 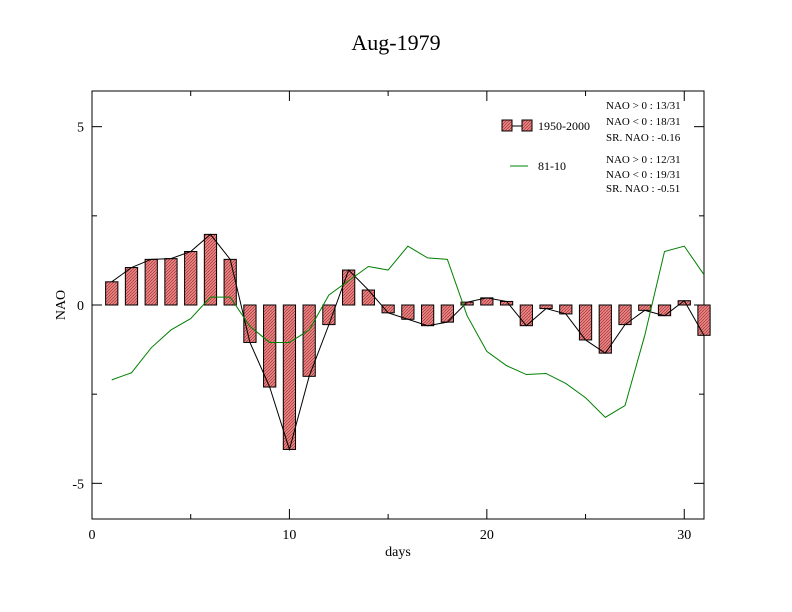 I want to click on y-tick-label: -5, so click(x=78, y=484).